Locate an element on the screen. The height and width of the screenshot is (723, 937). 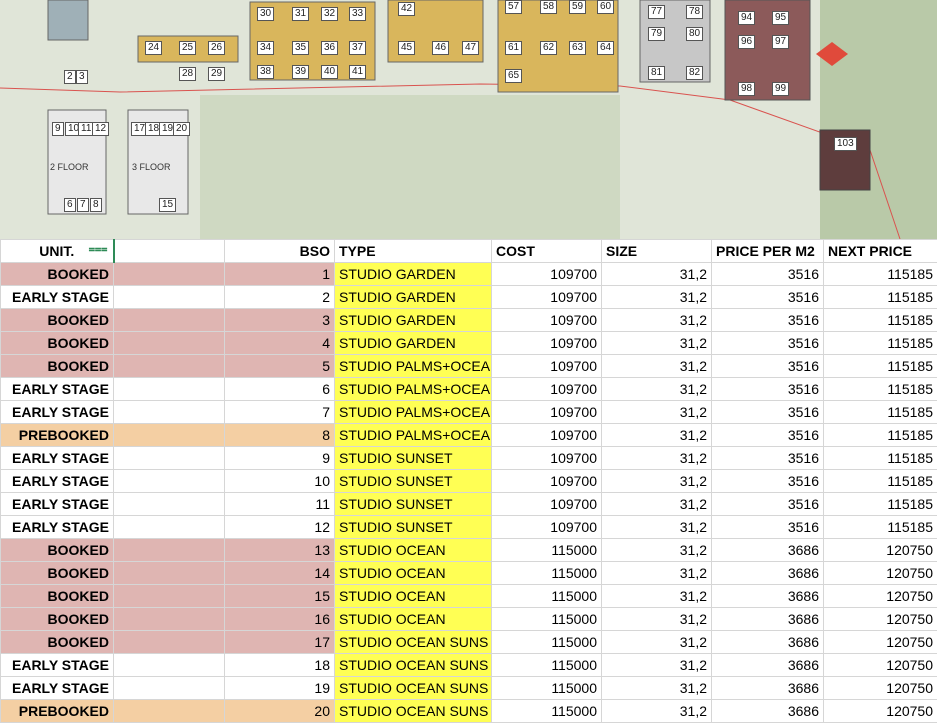
cell-bso: 8 is located at coordinates (280, 435).